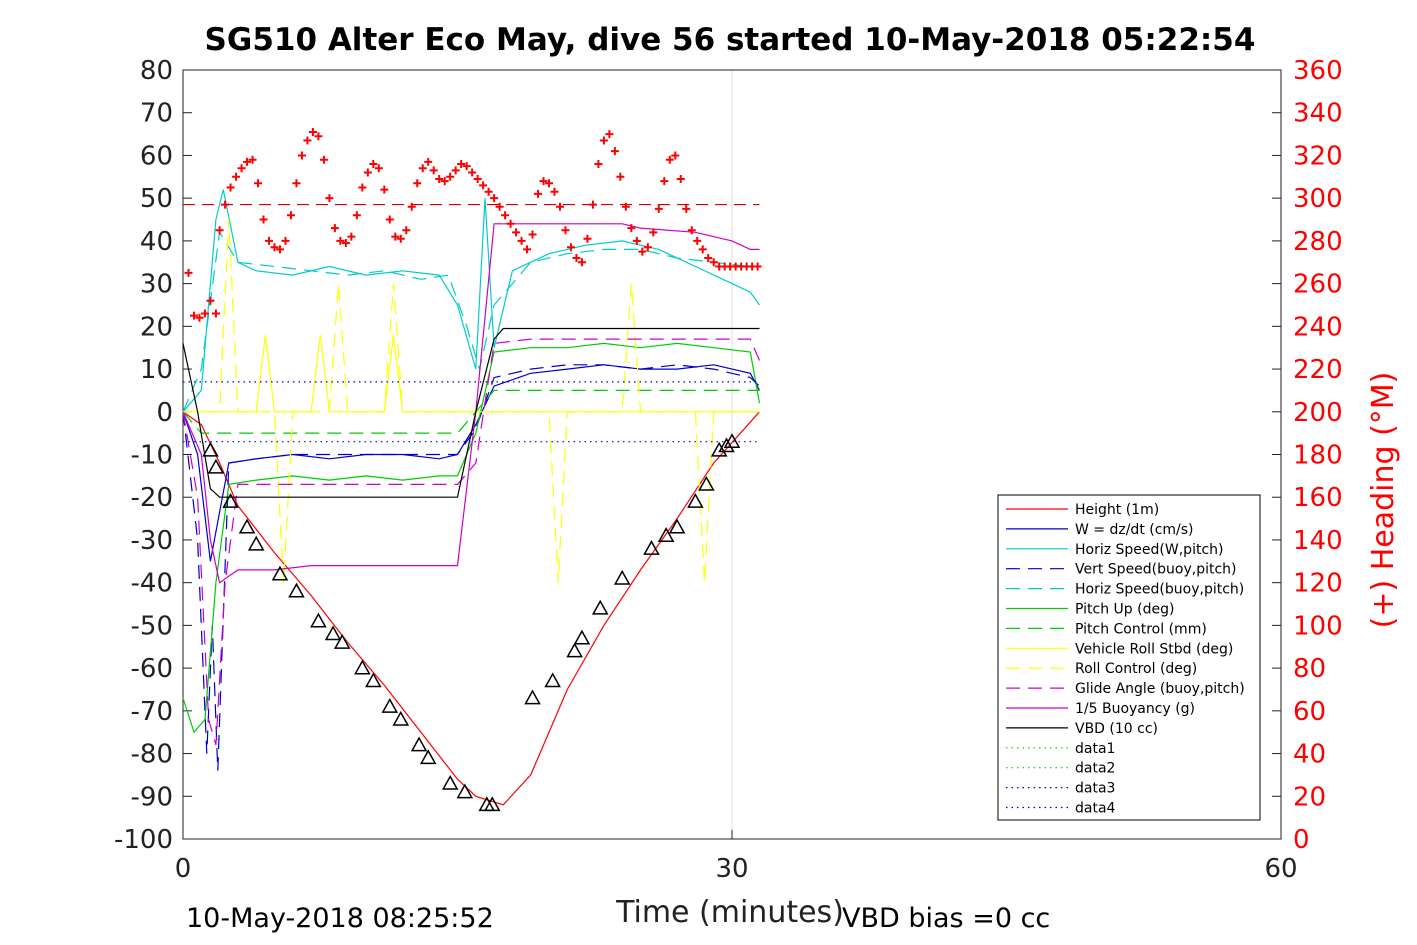  Describe the element at coordinates (152, 755) in the screenshot. I see `y-tick-label: -80` at that location.